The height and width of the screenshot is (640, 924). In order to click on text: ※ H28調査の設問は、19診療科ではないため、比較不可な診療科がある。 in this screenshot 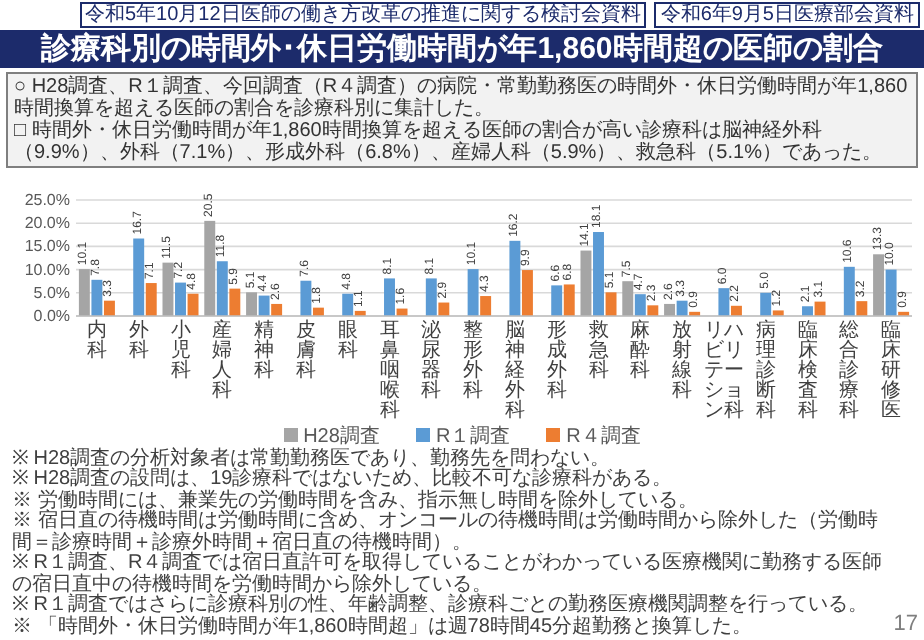, I will do `click(343, 479)`.